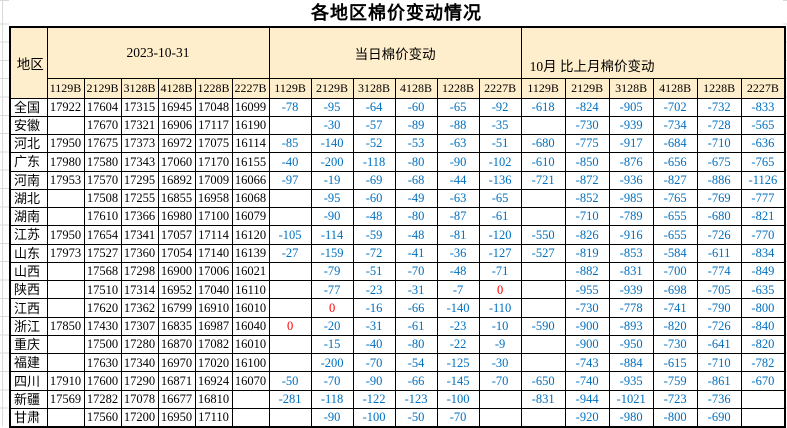 This screenshot has width=787, height=428. I want to click on daily-change-cell: -27, so click(290, 253).